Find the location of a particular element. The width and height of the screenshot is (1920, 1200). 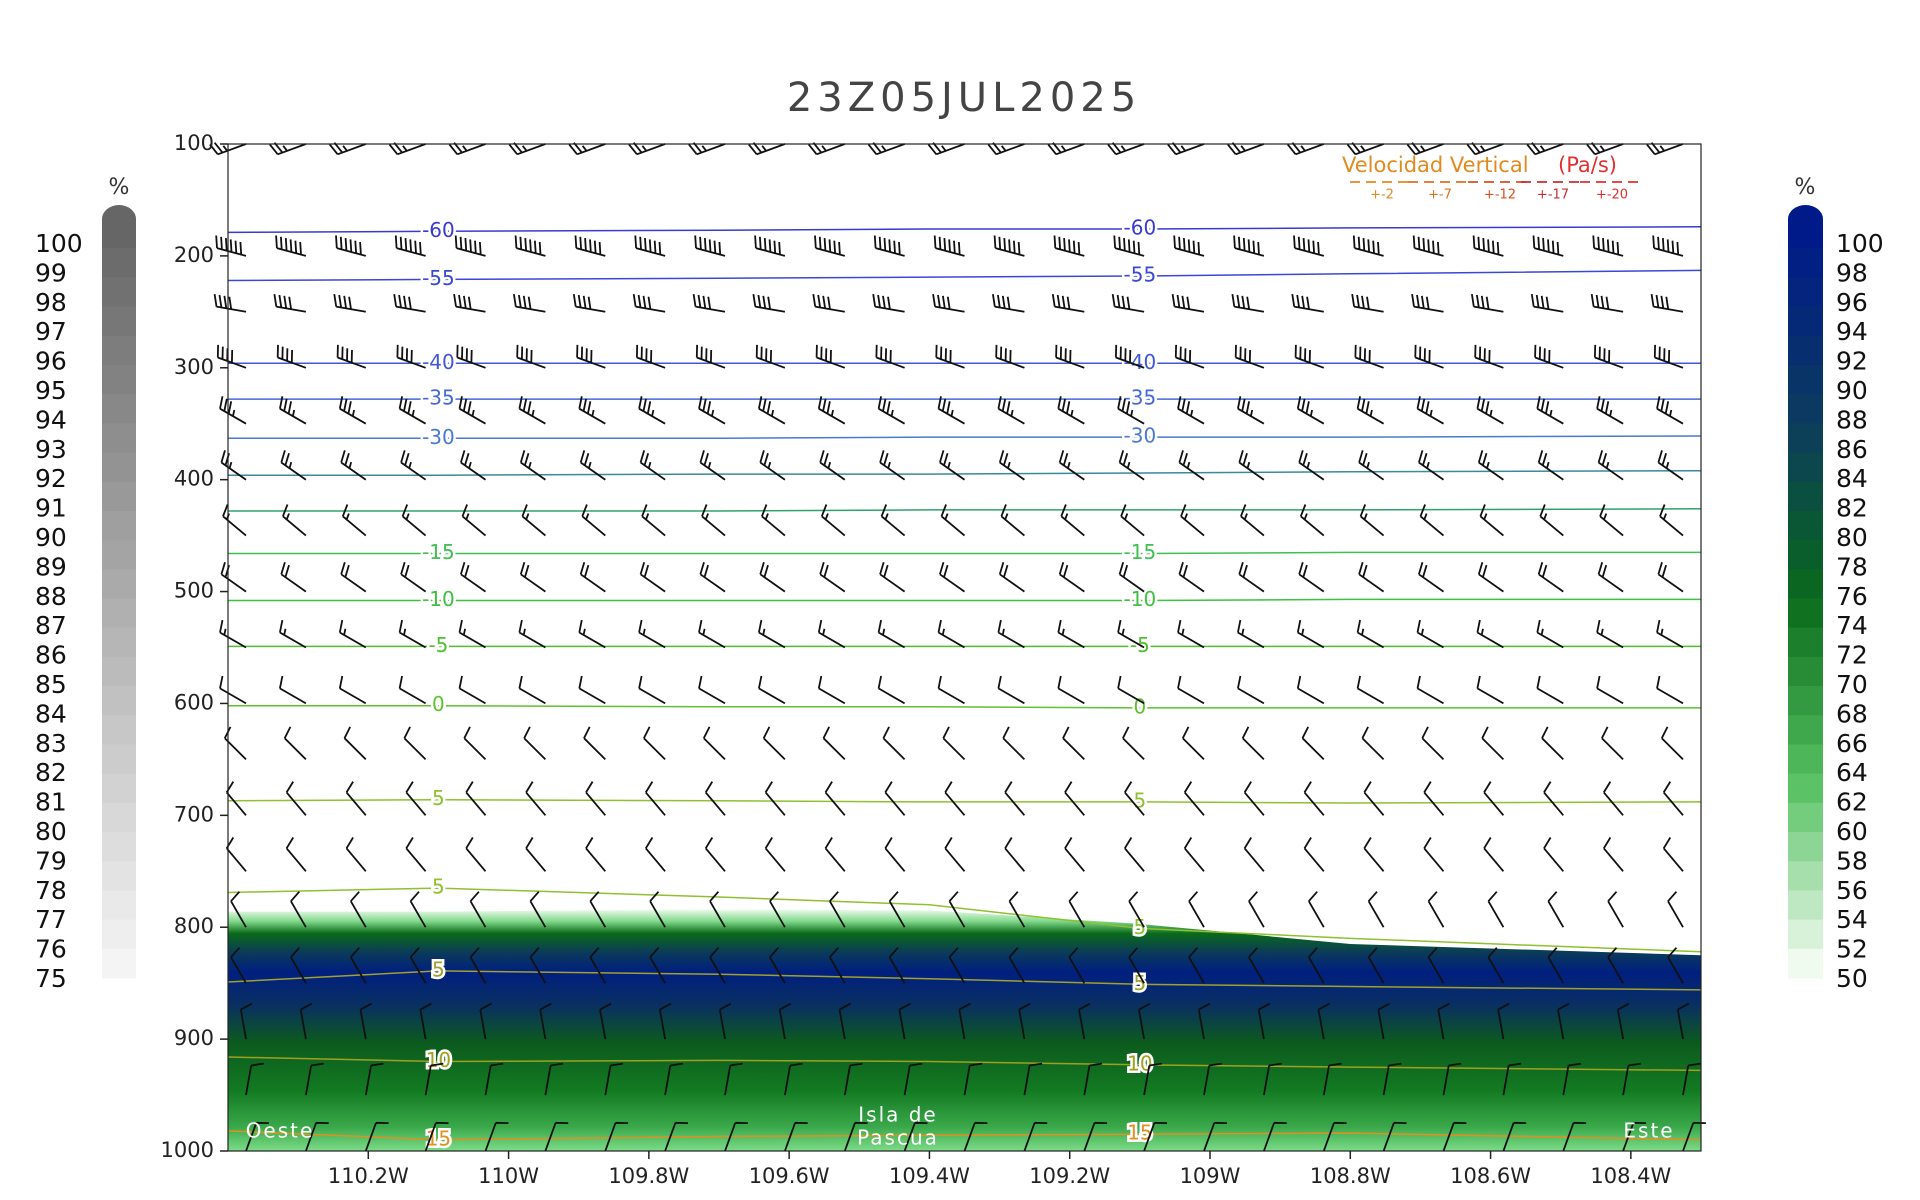

colorbar-label: 56 is located at coordinates (1852, 890).